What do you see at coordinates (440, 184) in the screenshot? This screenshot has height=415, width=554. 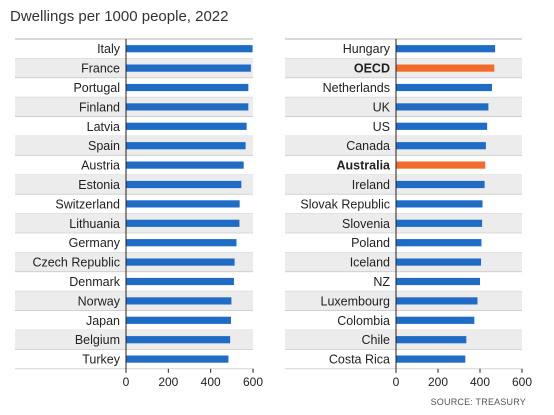 I see `bar-ireland` at bounding box center [440, 184].